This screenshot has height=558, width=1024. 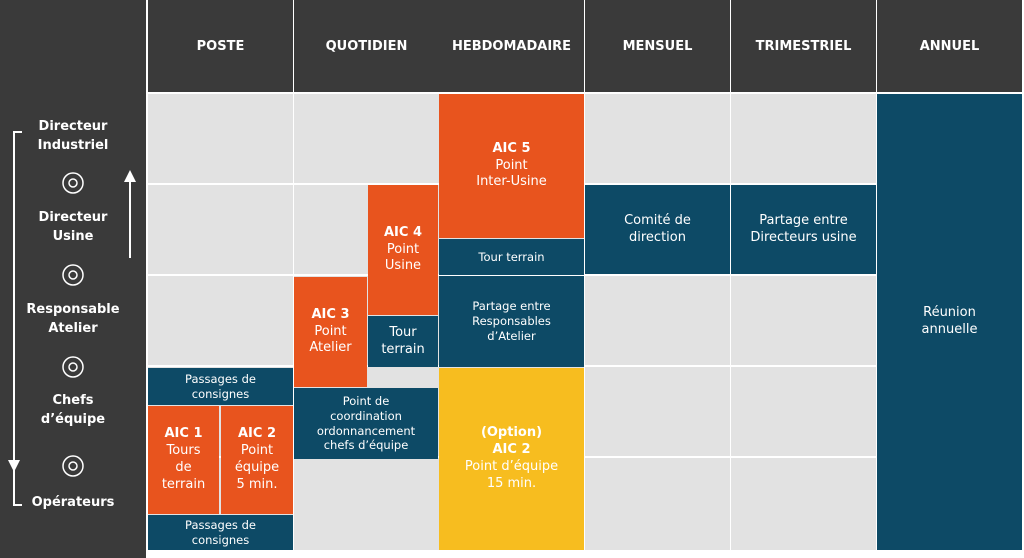 I want to click on level-label: Responsable Atelier, so click(x=73, y=320).